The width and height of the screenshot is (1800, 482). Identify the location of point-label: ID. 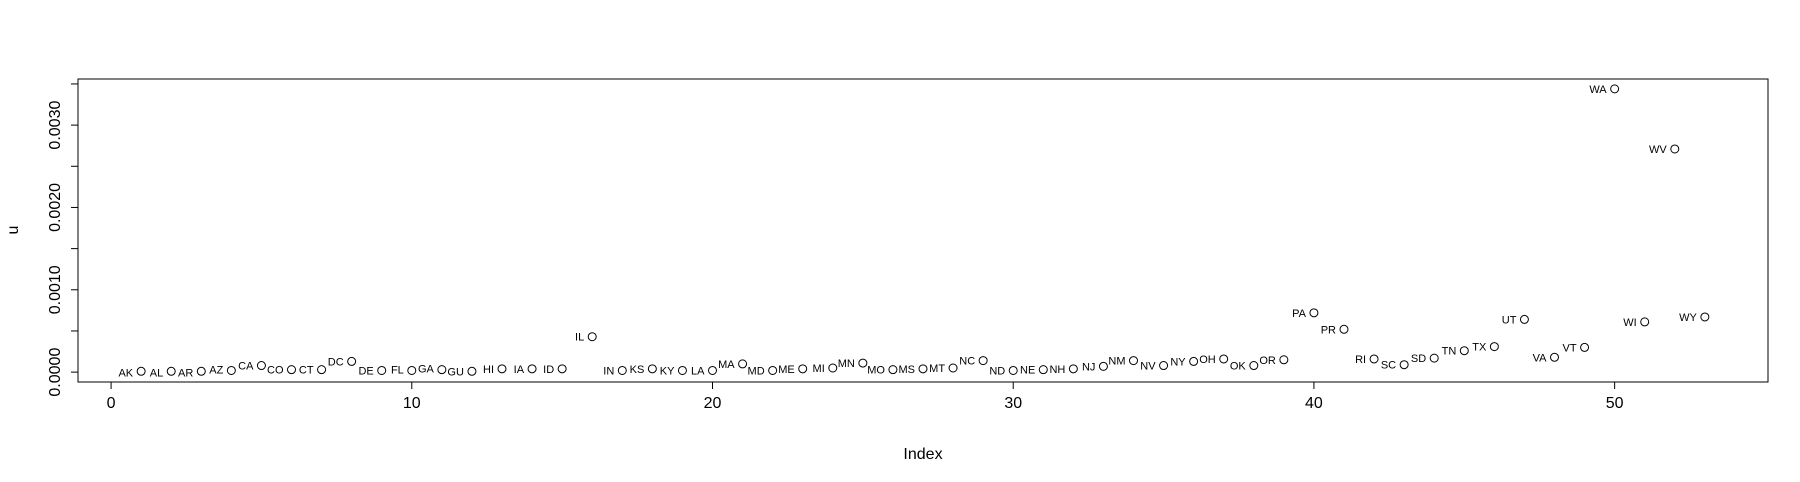
(548, 370).